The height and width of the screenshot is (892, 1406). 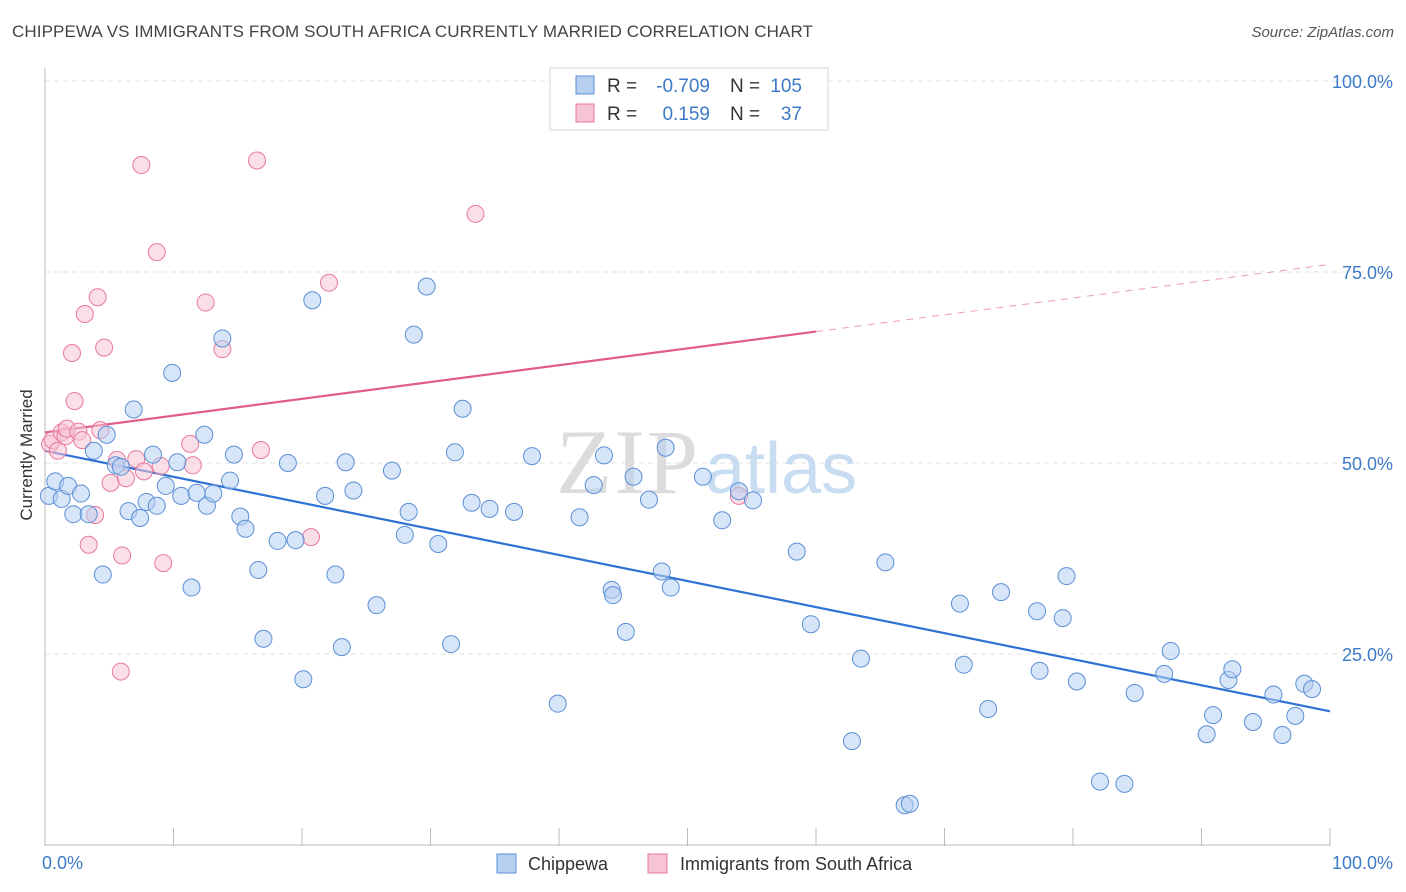 What do you see at coordinates (62, 863) in the screenshot?
I see `x-tick-label-min: 0.0%` at bounding box center [62, 863].